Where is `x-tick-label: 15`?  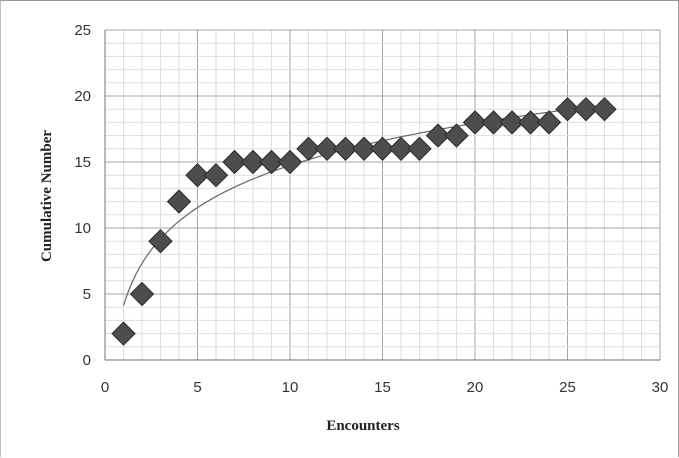 x-tick-label: 15 is located at coordinates (382, 387).